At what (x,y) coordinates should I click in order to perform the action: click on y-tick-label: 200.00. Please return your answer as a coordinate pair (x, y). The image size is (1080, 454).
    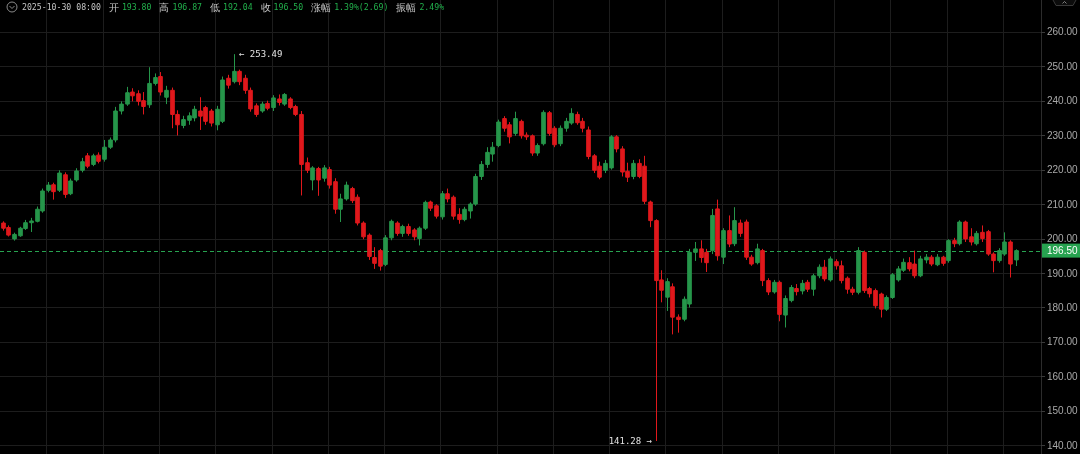
    Looking at the image, I should click on (1063, 239).